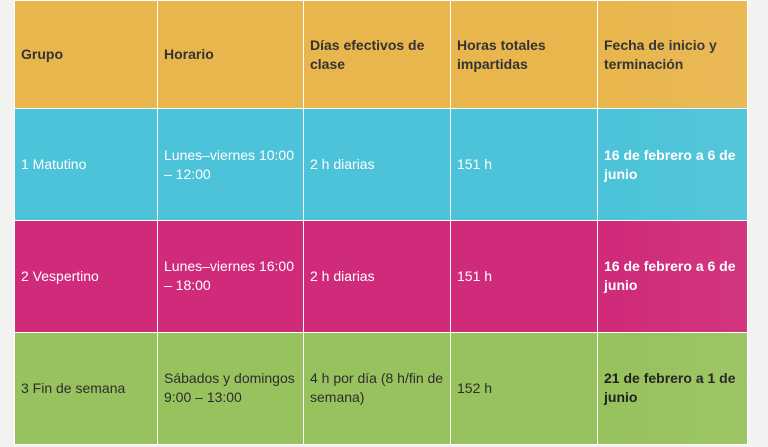 This screenshot has height=447, width=768. I want to click on header-fecha: Fecha de inicio y terminación, so click(672, 54).